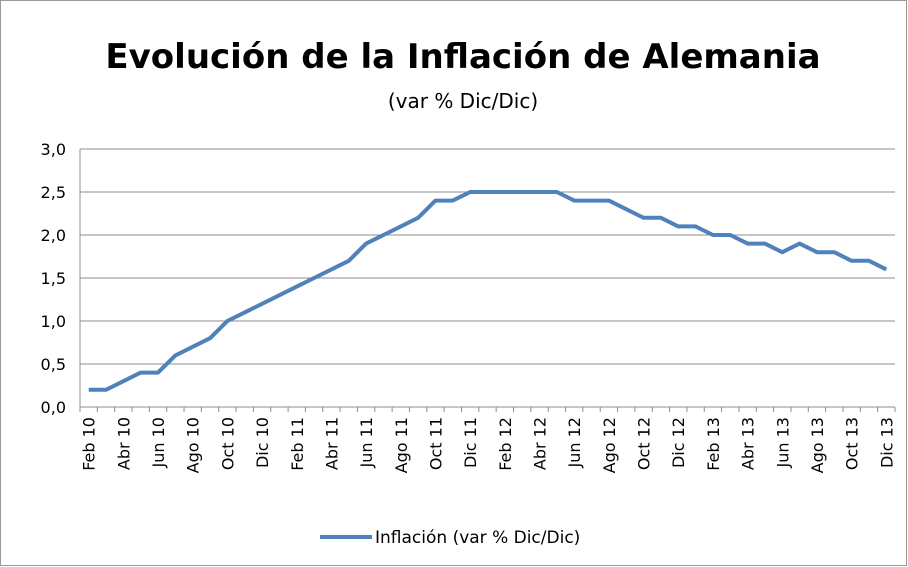 This screenshot has width=908, height=567. What do you see at coordinates (89, 444) in the screenshot?
I see `x-tick-label: Feb 10` at bounding box center [89, 444].